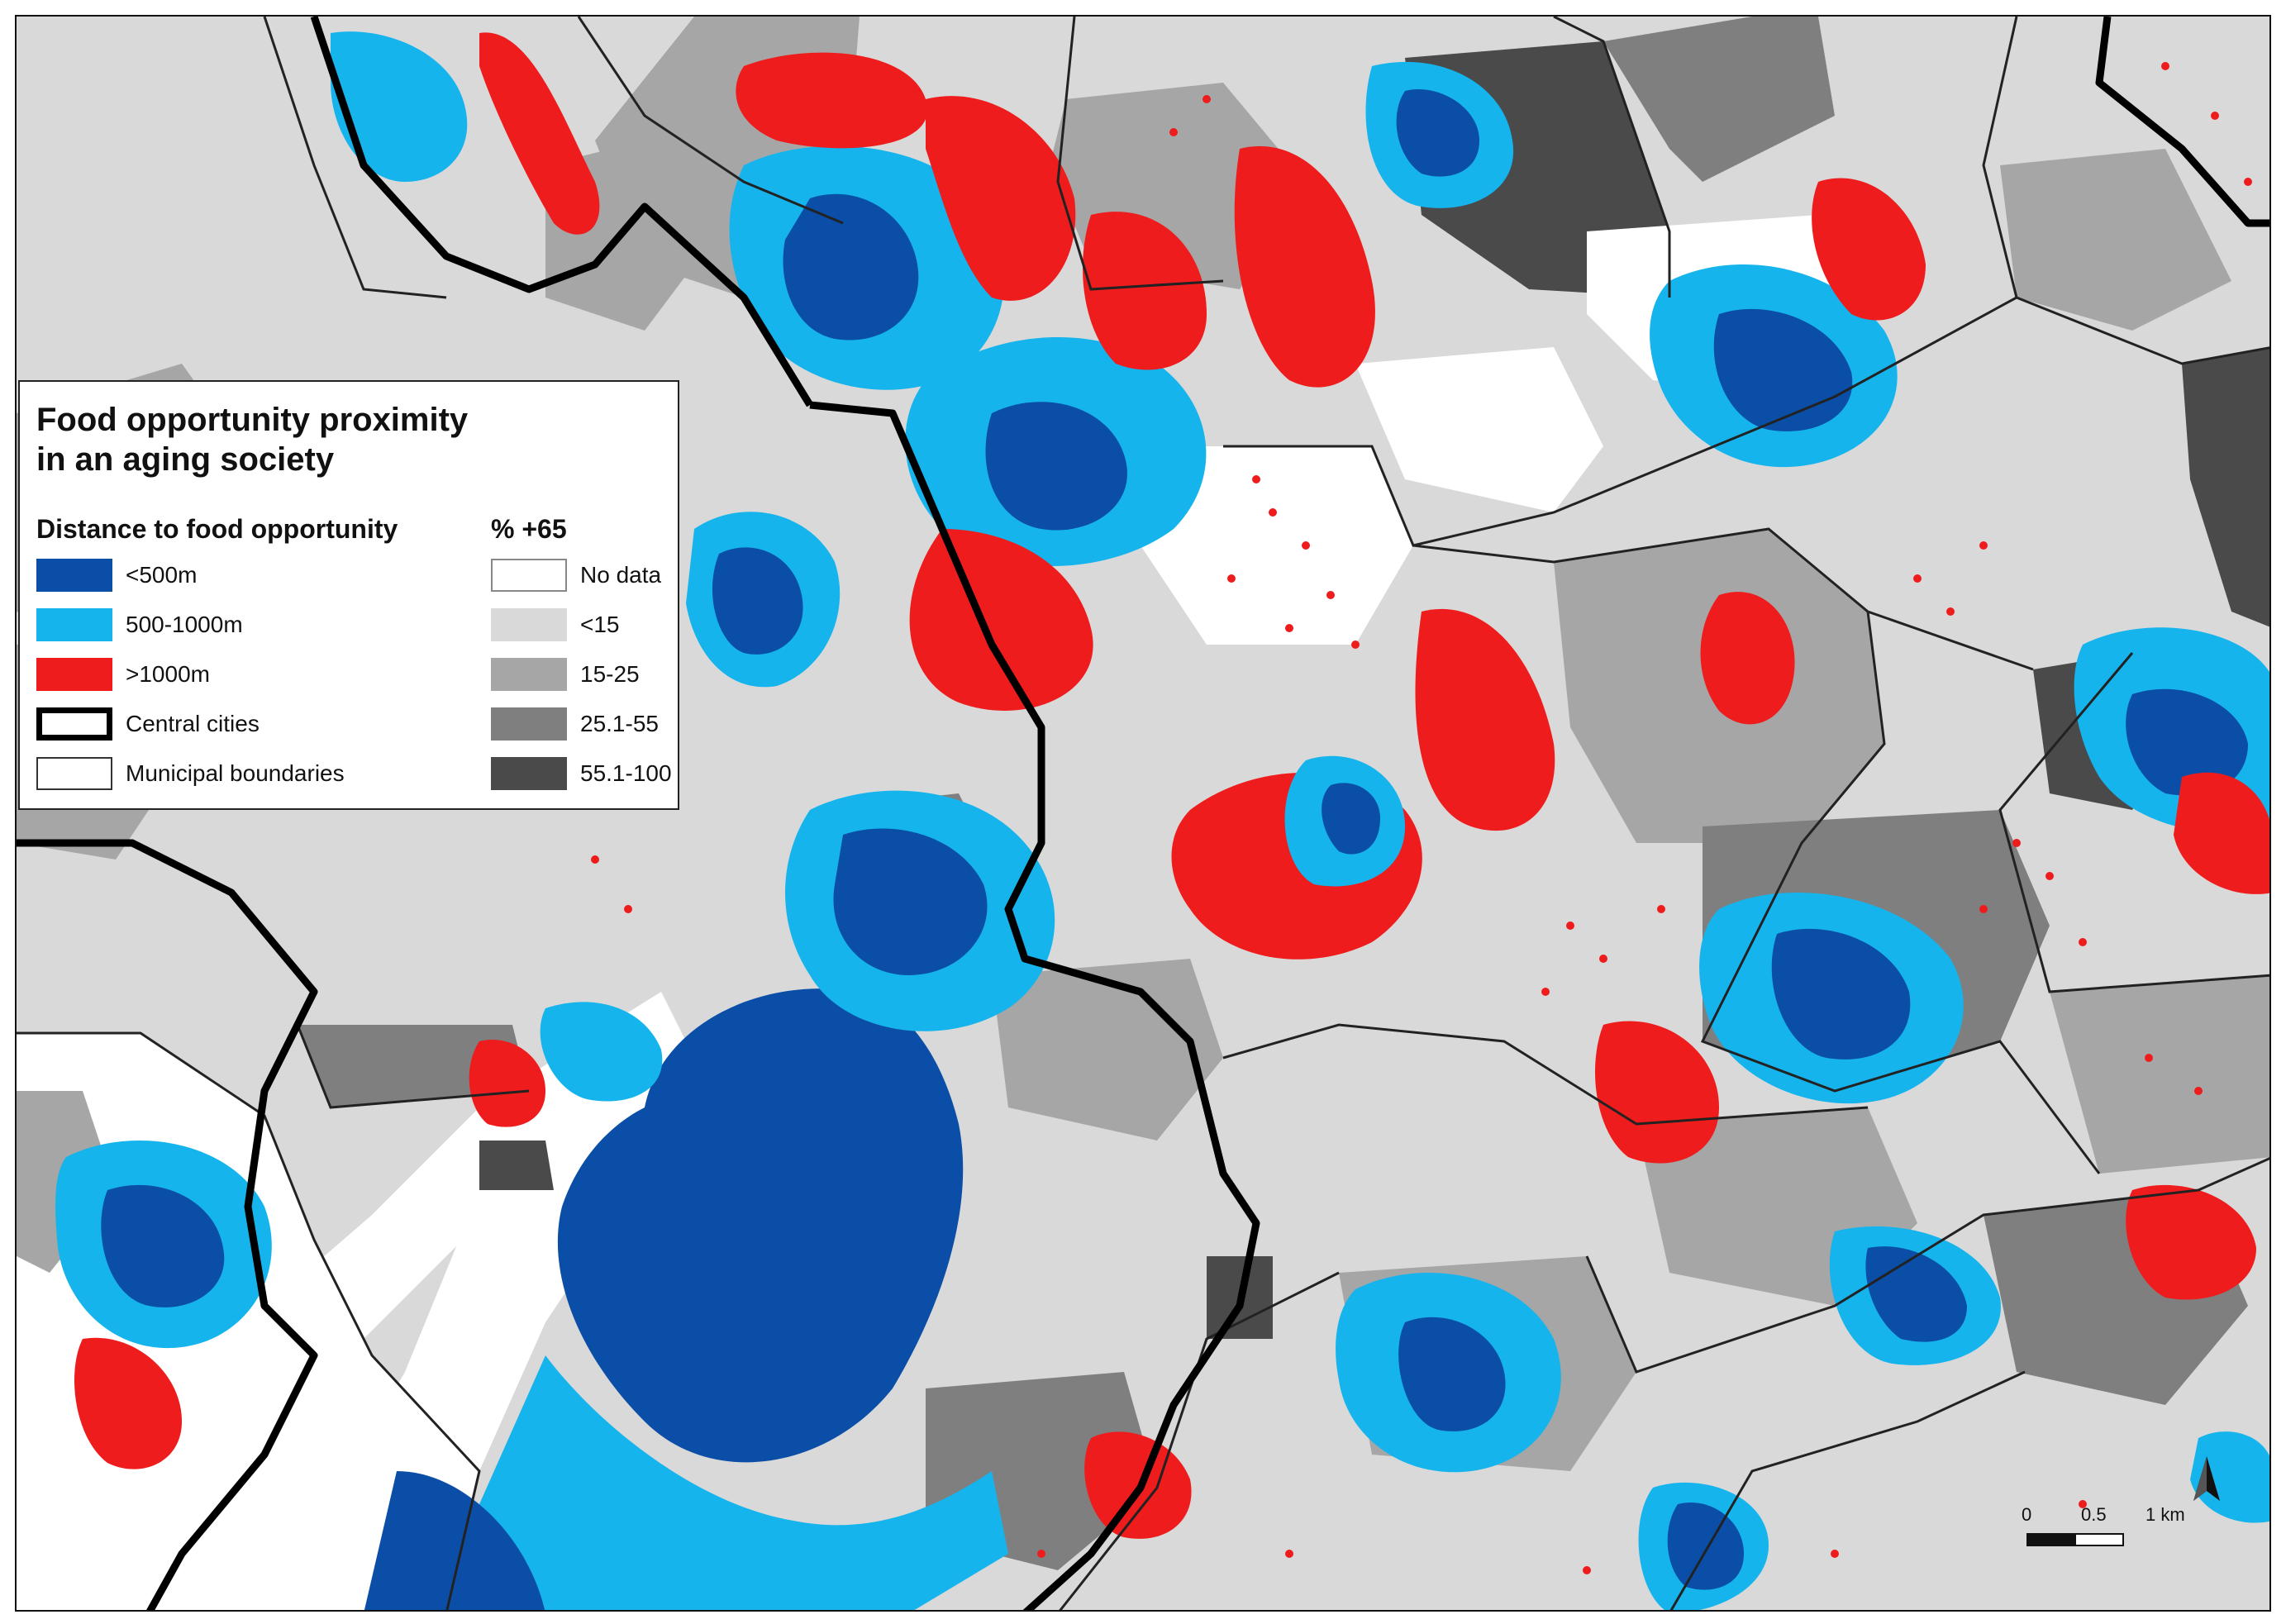  What do you see at coordinates (2027, 1514) in the screenshot?
I see `scale-label-0: 0` at bounding box center [2027, 1514].